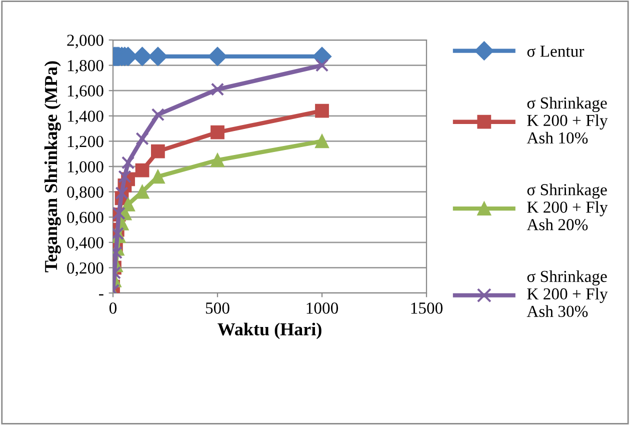 The height and width of the screenshot is (425, 630). I want to click on y-tick-label: -, so click(101, 295).